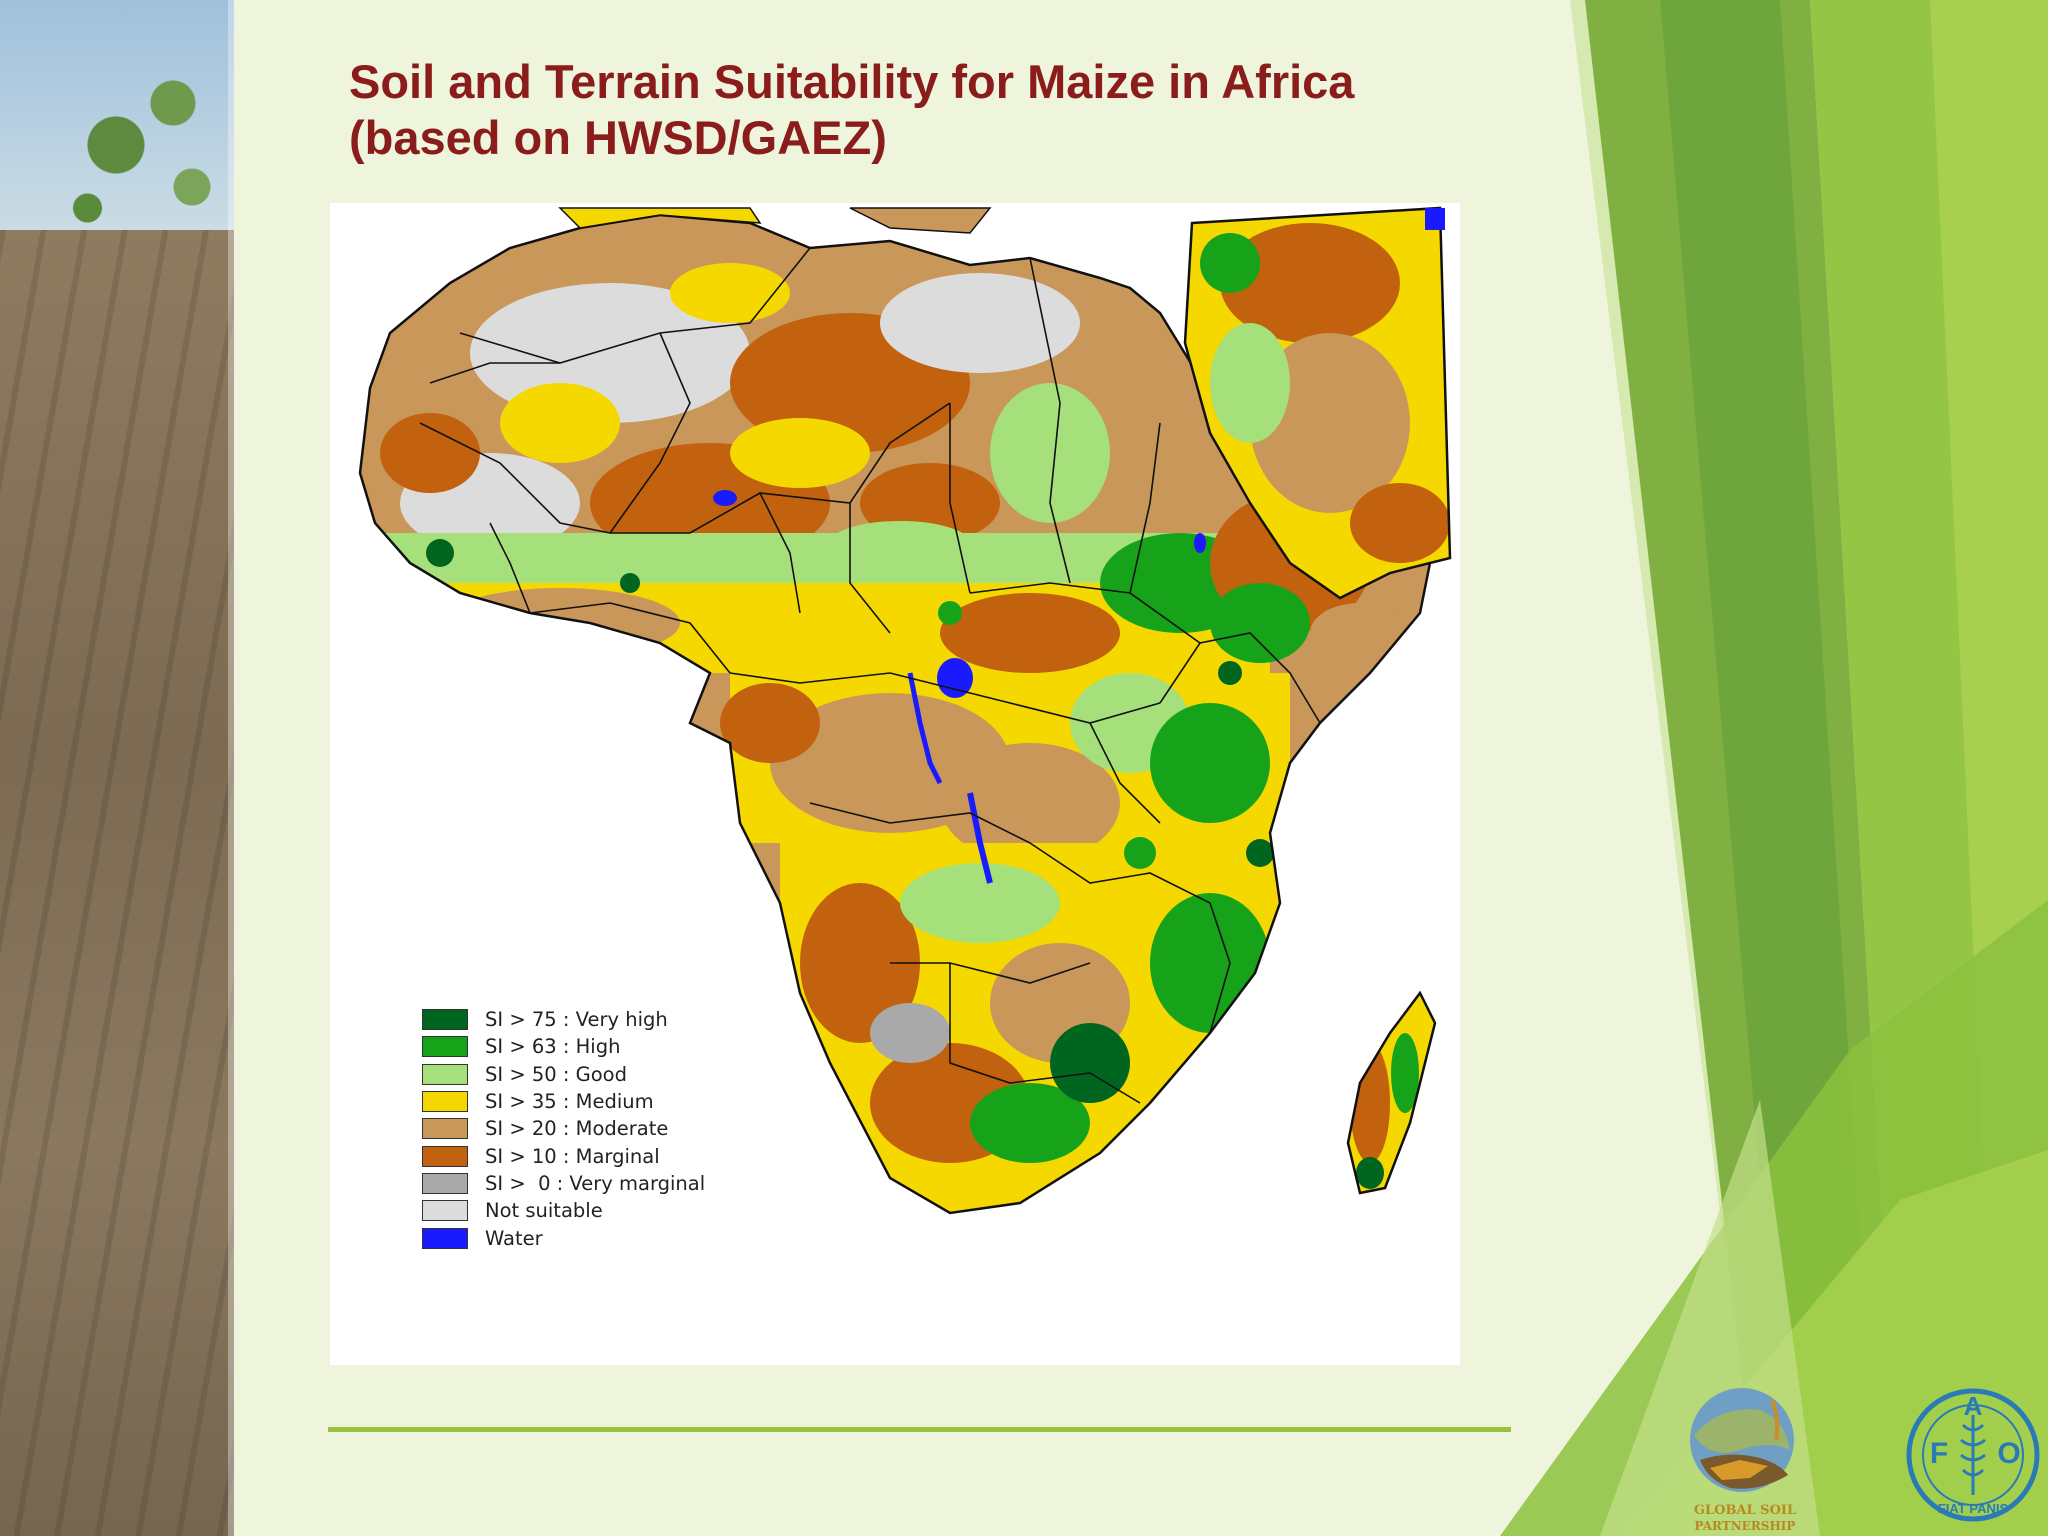 The width and height of the screenshot is (2048, 1536). Describe the element at coordinates (1939, 1453) in the screenshot. I see `fao-letter-f: F` at that location.